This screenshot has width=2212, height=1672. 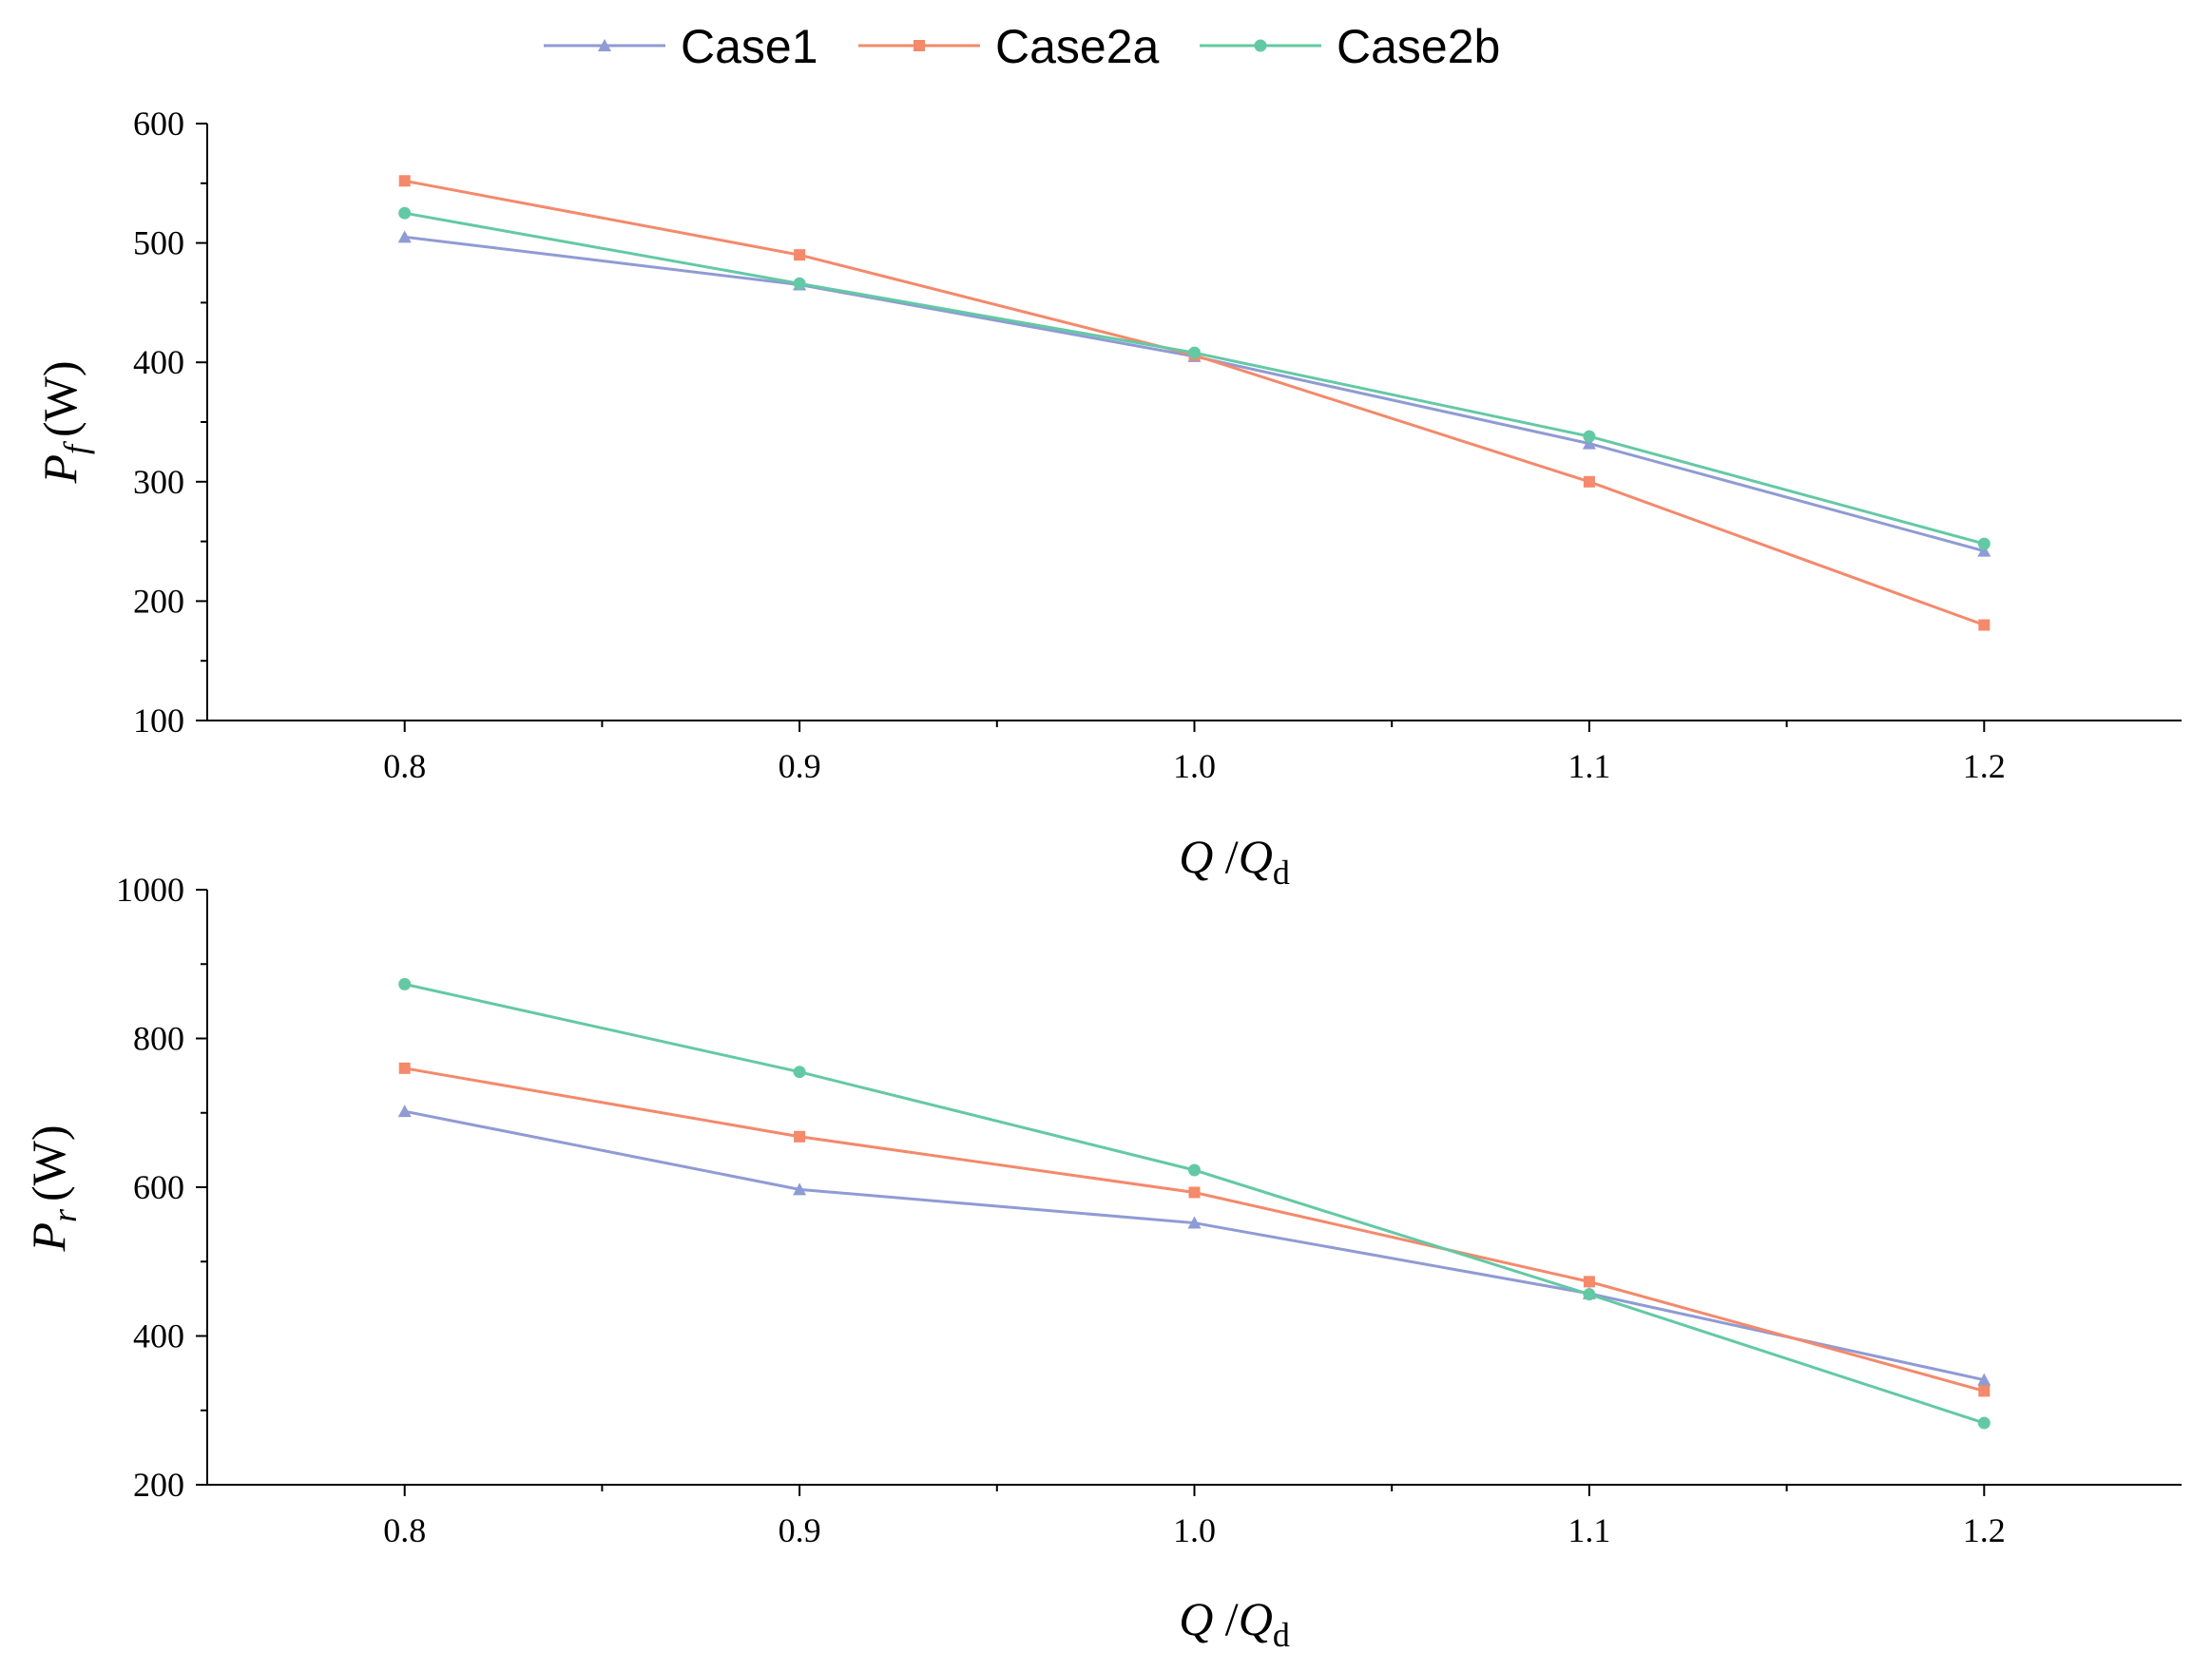 I want to click on legend-label: Case2b, so click(x=1418, y=46).